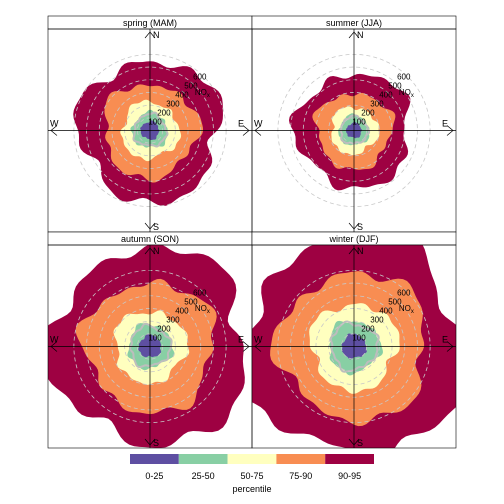 The image size is (504, 504). What do you see at coordinates (203, 476) in the screenshot?
I see `legend-label: 25-50` at bounding box center [203, 476].